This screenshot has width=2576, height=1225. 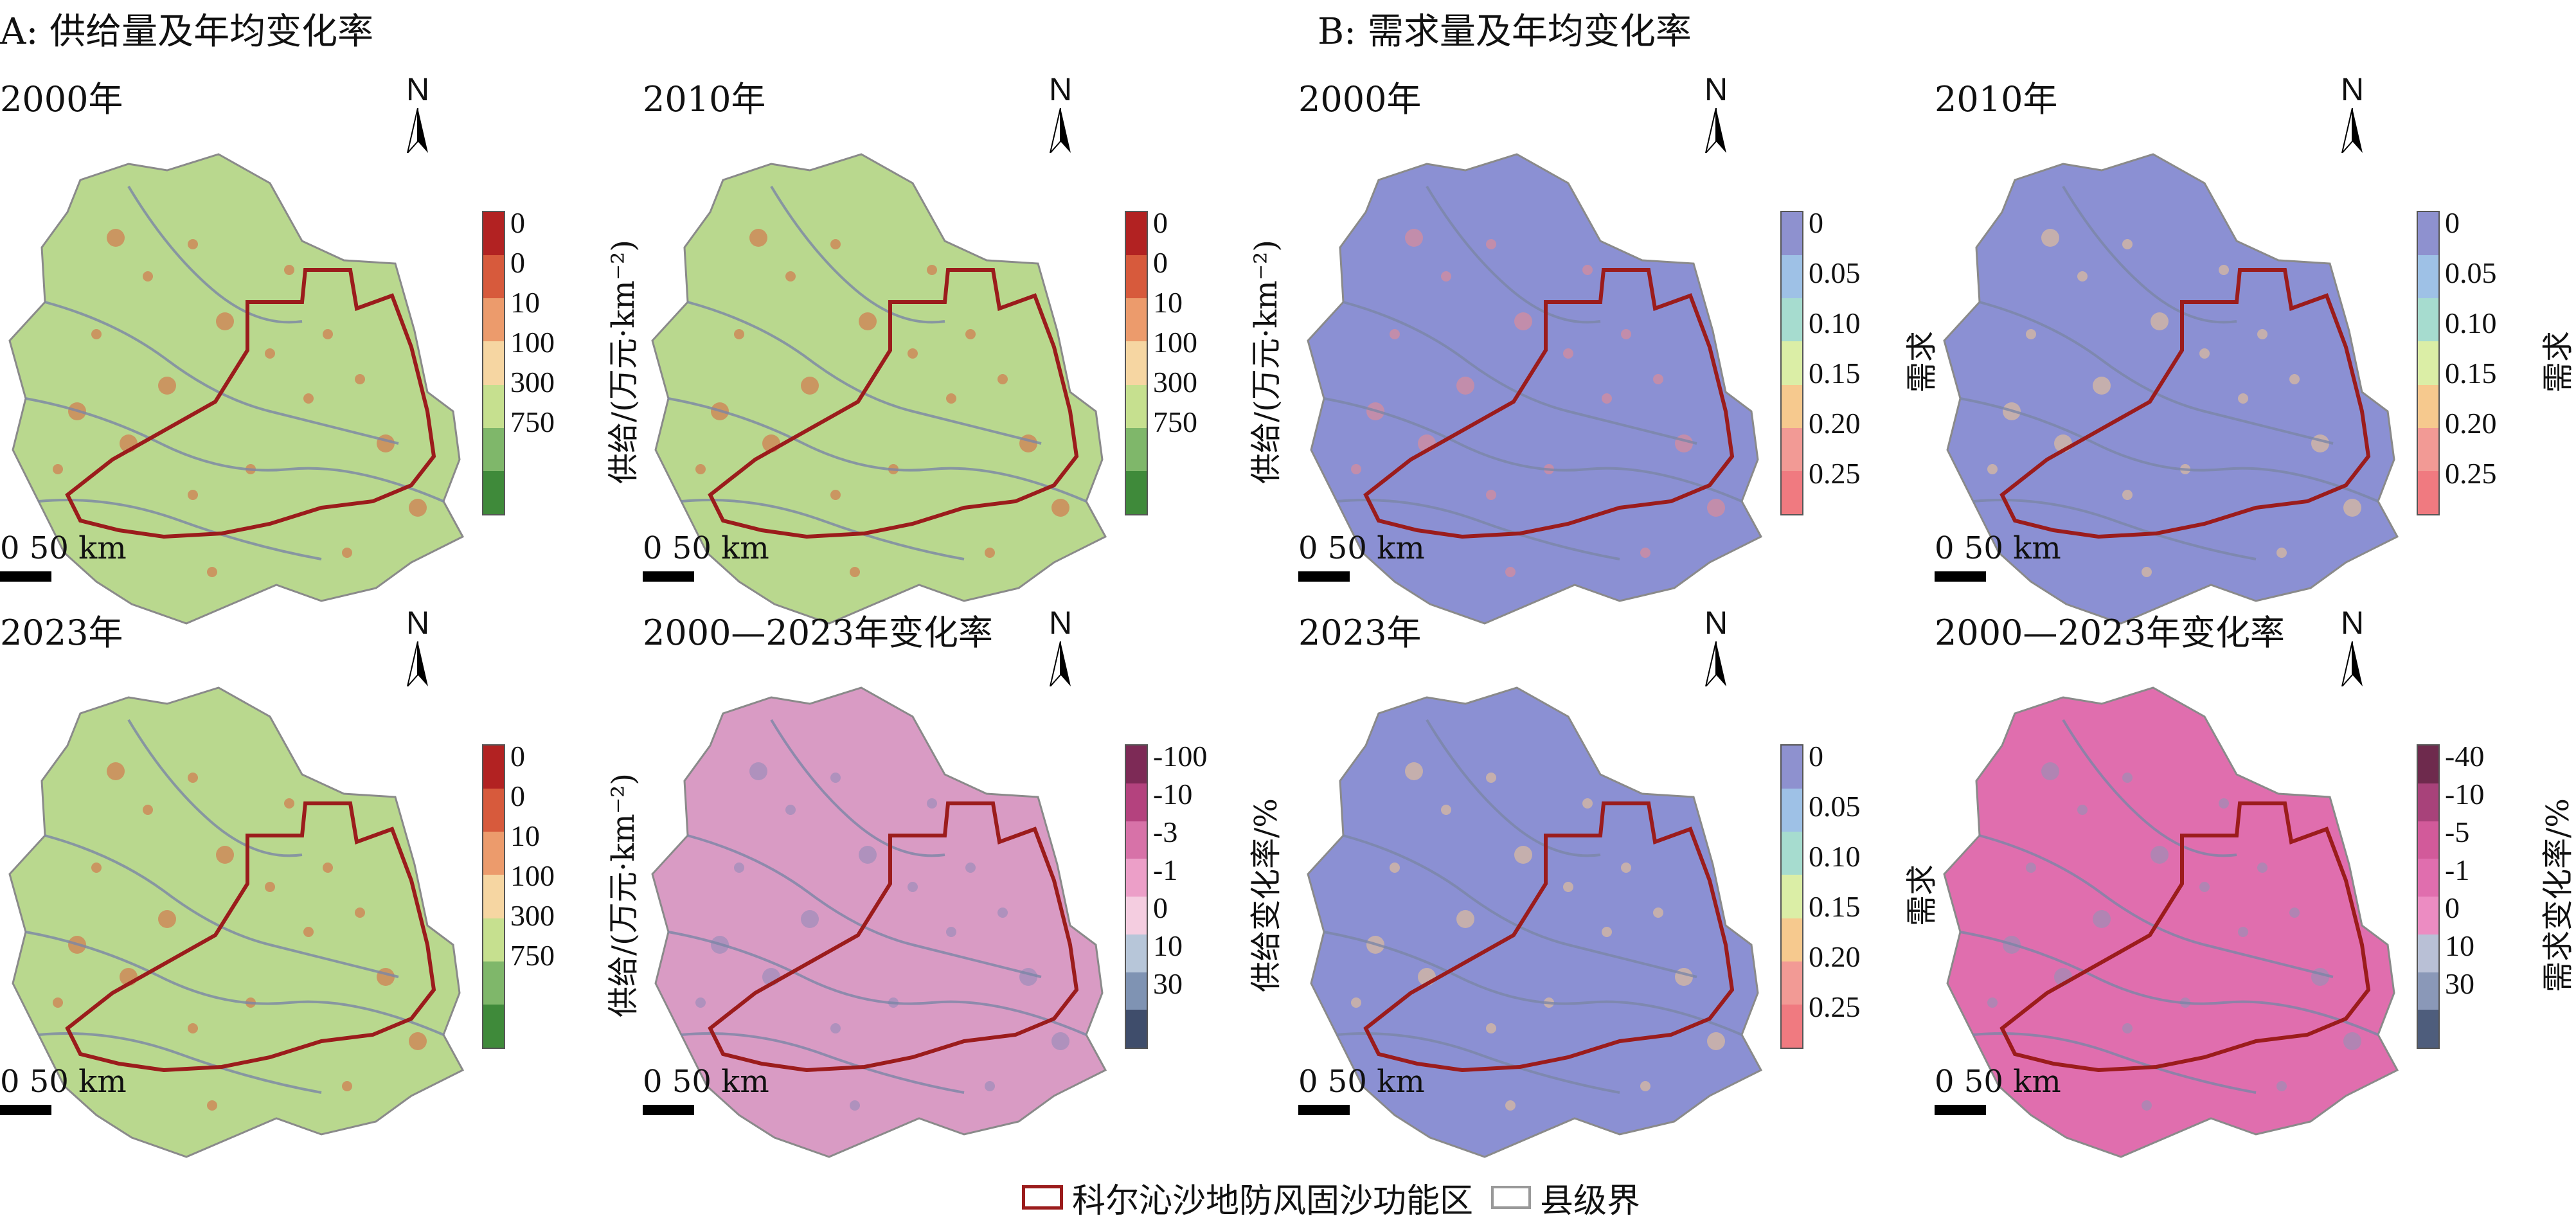 I want to click on legend-tick-label: 100, so click(x=532, y=342).